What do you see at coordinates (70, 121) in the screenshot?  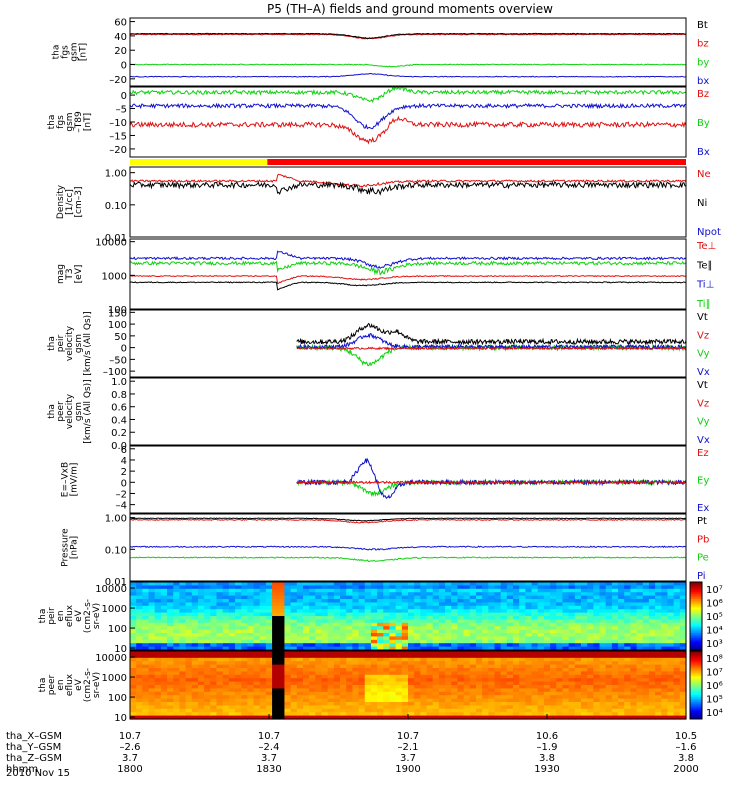 I see `y-axis-label: gsm` at bounding box center [70, 121].